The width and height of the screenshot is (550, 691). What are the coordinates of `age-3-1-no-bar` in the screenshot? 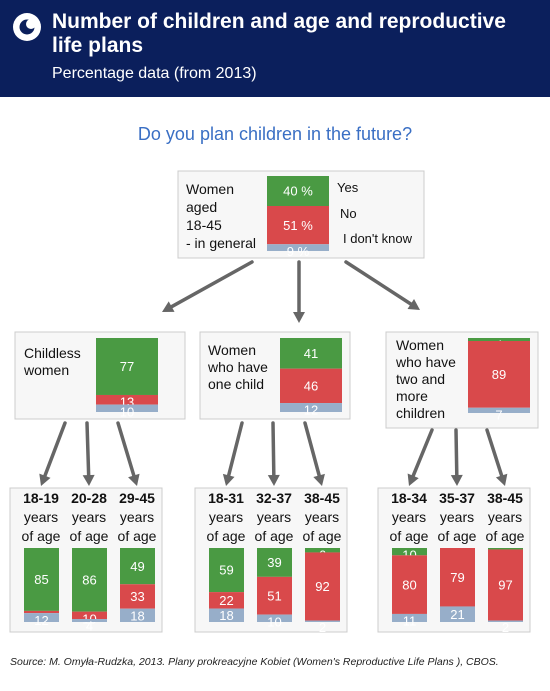 It's located at (409, 584).